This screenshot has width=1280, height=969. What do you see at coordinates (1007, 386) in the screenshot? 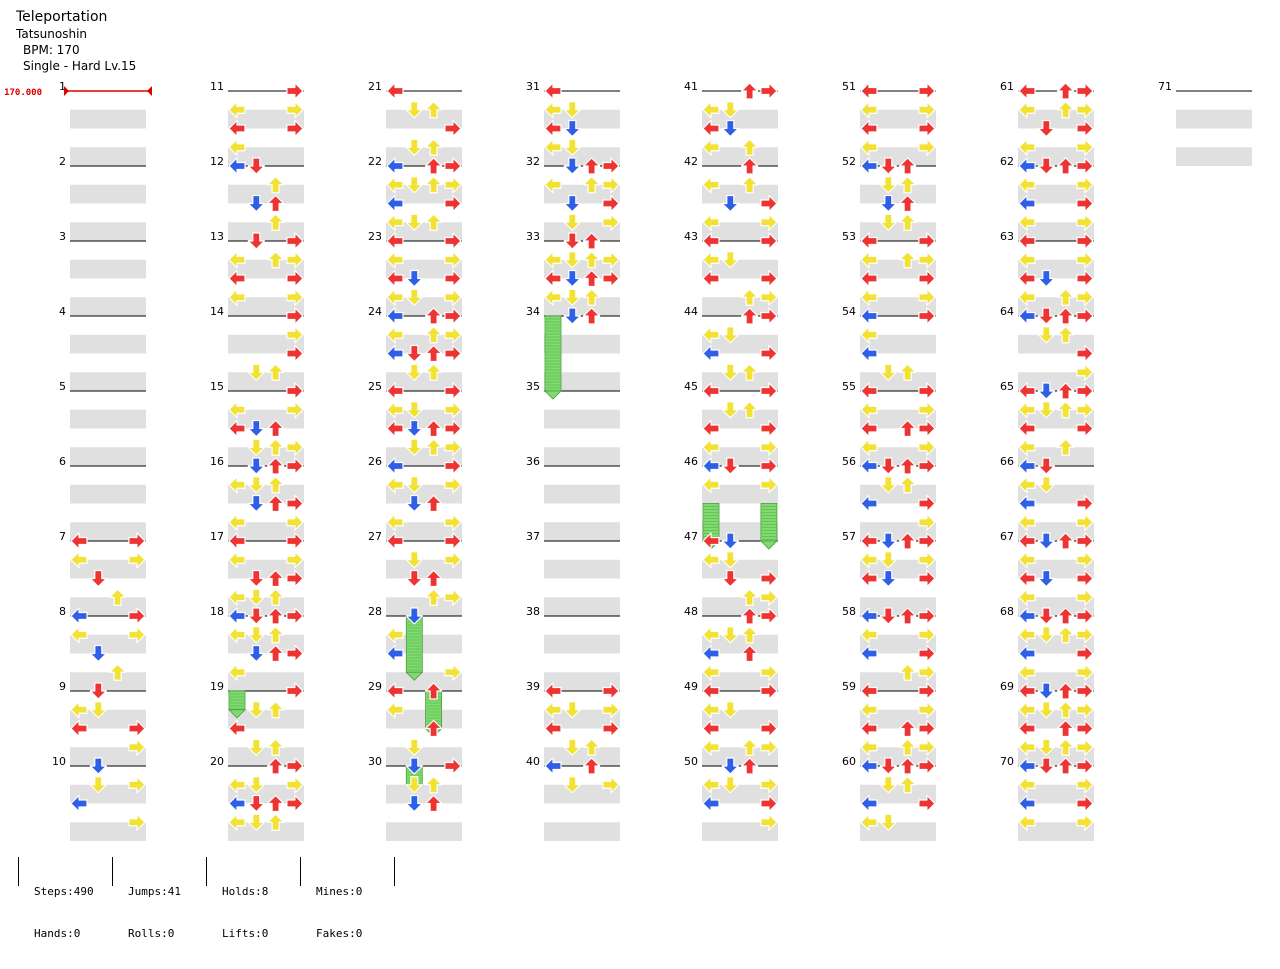
I see `measure-number: 65` at bounding box center [1007, 386].